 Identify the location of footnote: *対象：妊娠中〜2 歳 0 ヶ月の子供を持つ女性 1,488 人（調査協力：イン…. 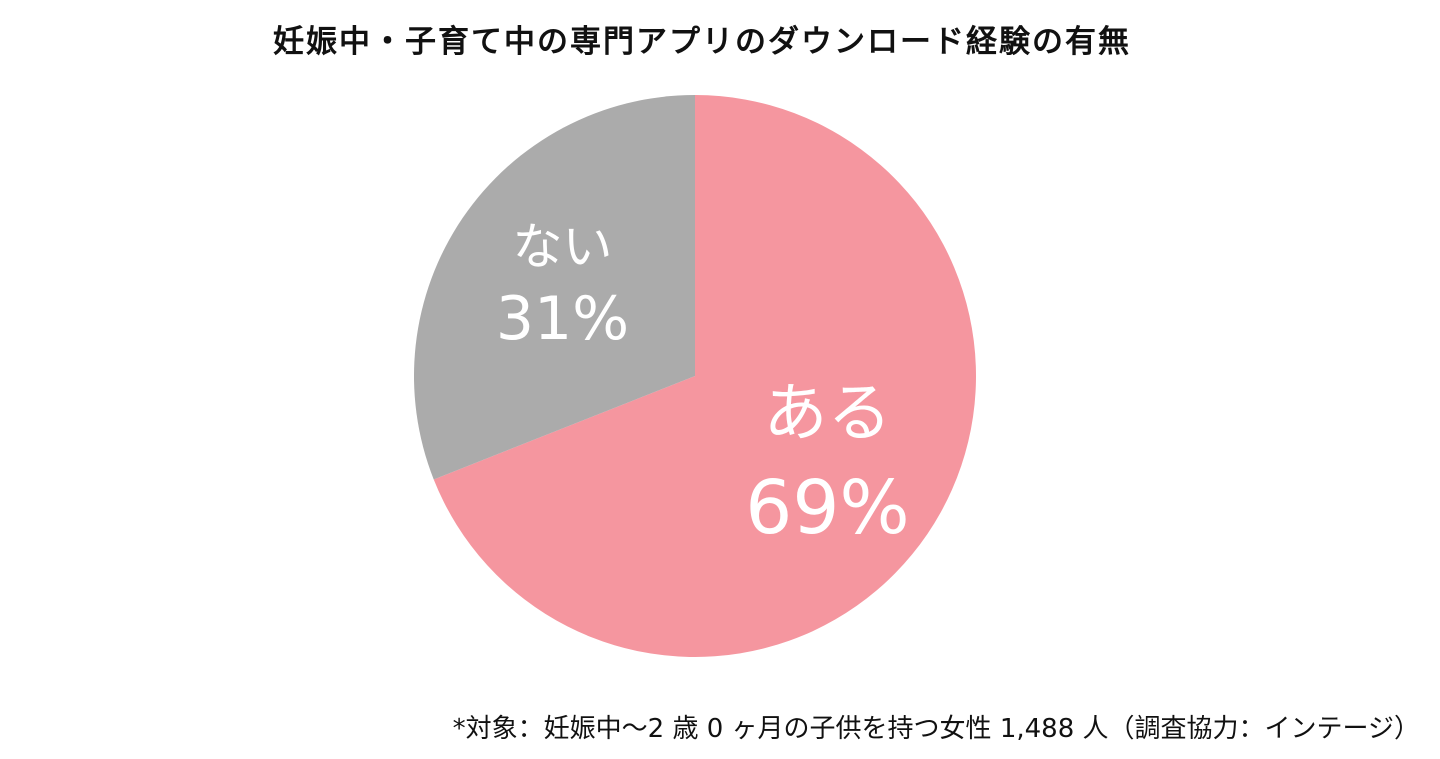
(936, 729).